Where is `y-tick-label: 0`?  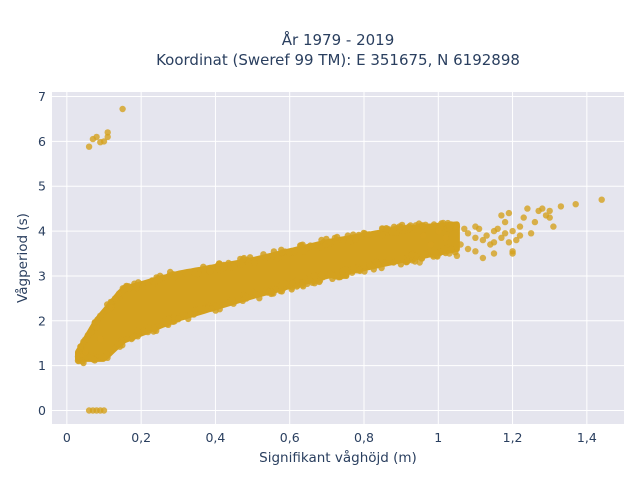
y-tick-label: 0 is located at coordinates (42, 410).